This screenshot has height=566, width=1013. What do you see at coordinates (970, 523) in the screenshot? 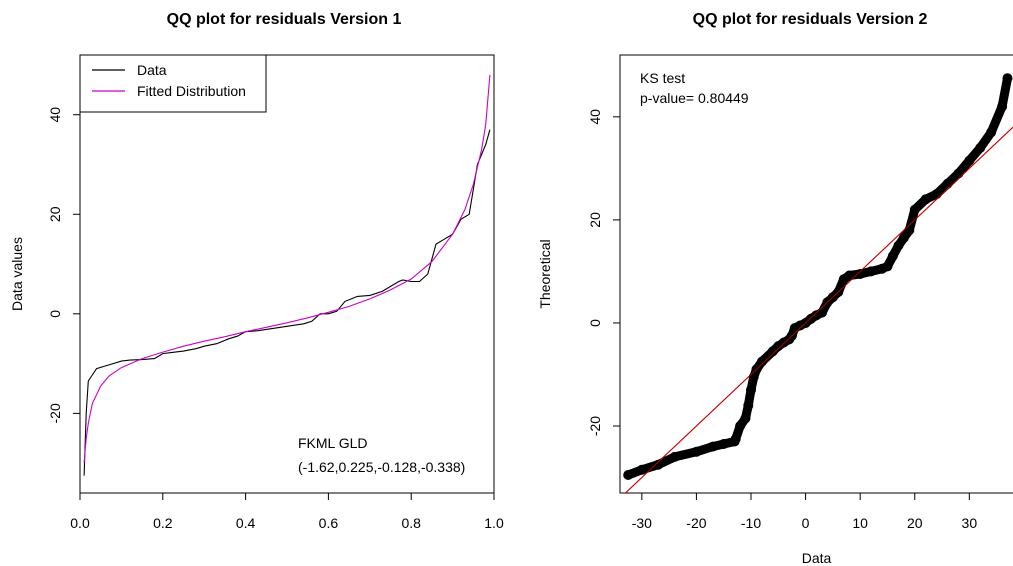
I see `x-tick-label: 30` at bounding box center [970, 523].